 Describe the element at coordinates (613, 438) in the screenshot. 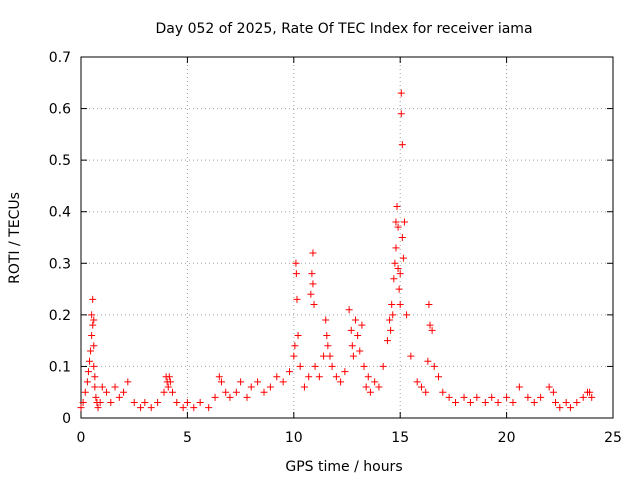

I see `x-tick-label: 25` at that location.